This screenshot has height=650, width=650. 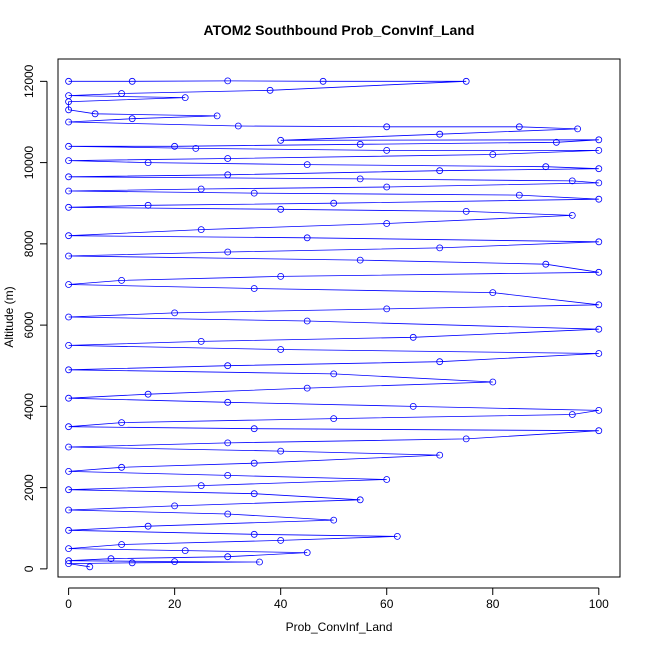 I want to click on y-tick-label: 6000, so click(x=29, y=324).